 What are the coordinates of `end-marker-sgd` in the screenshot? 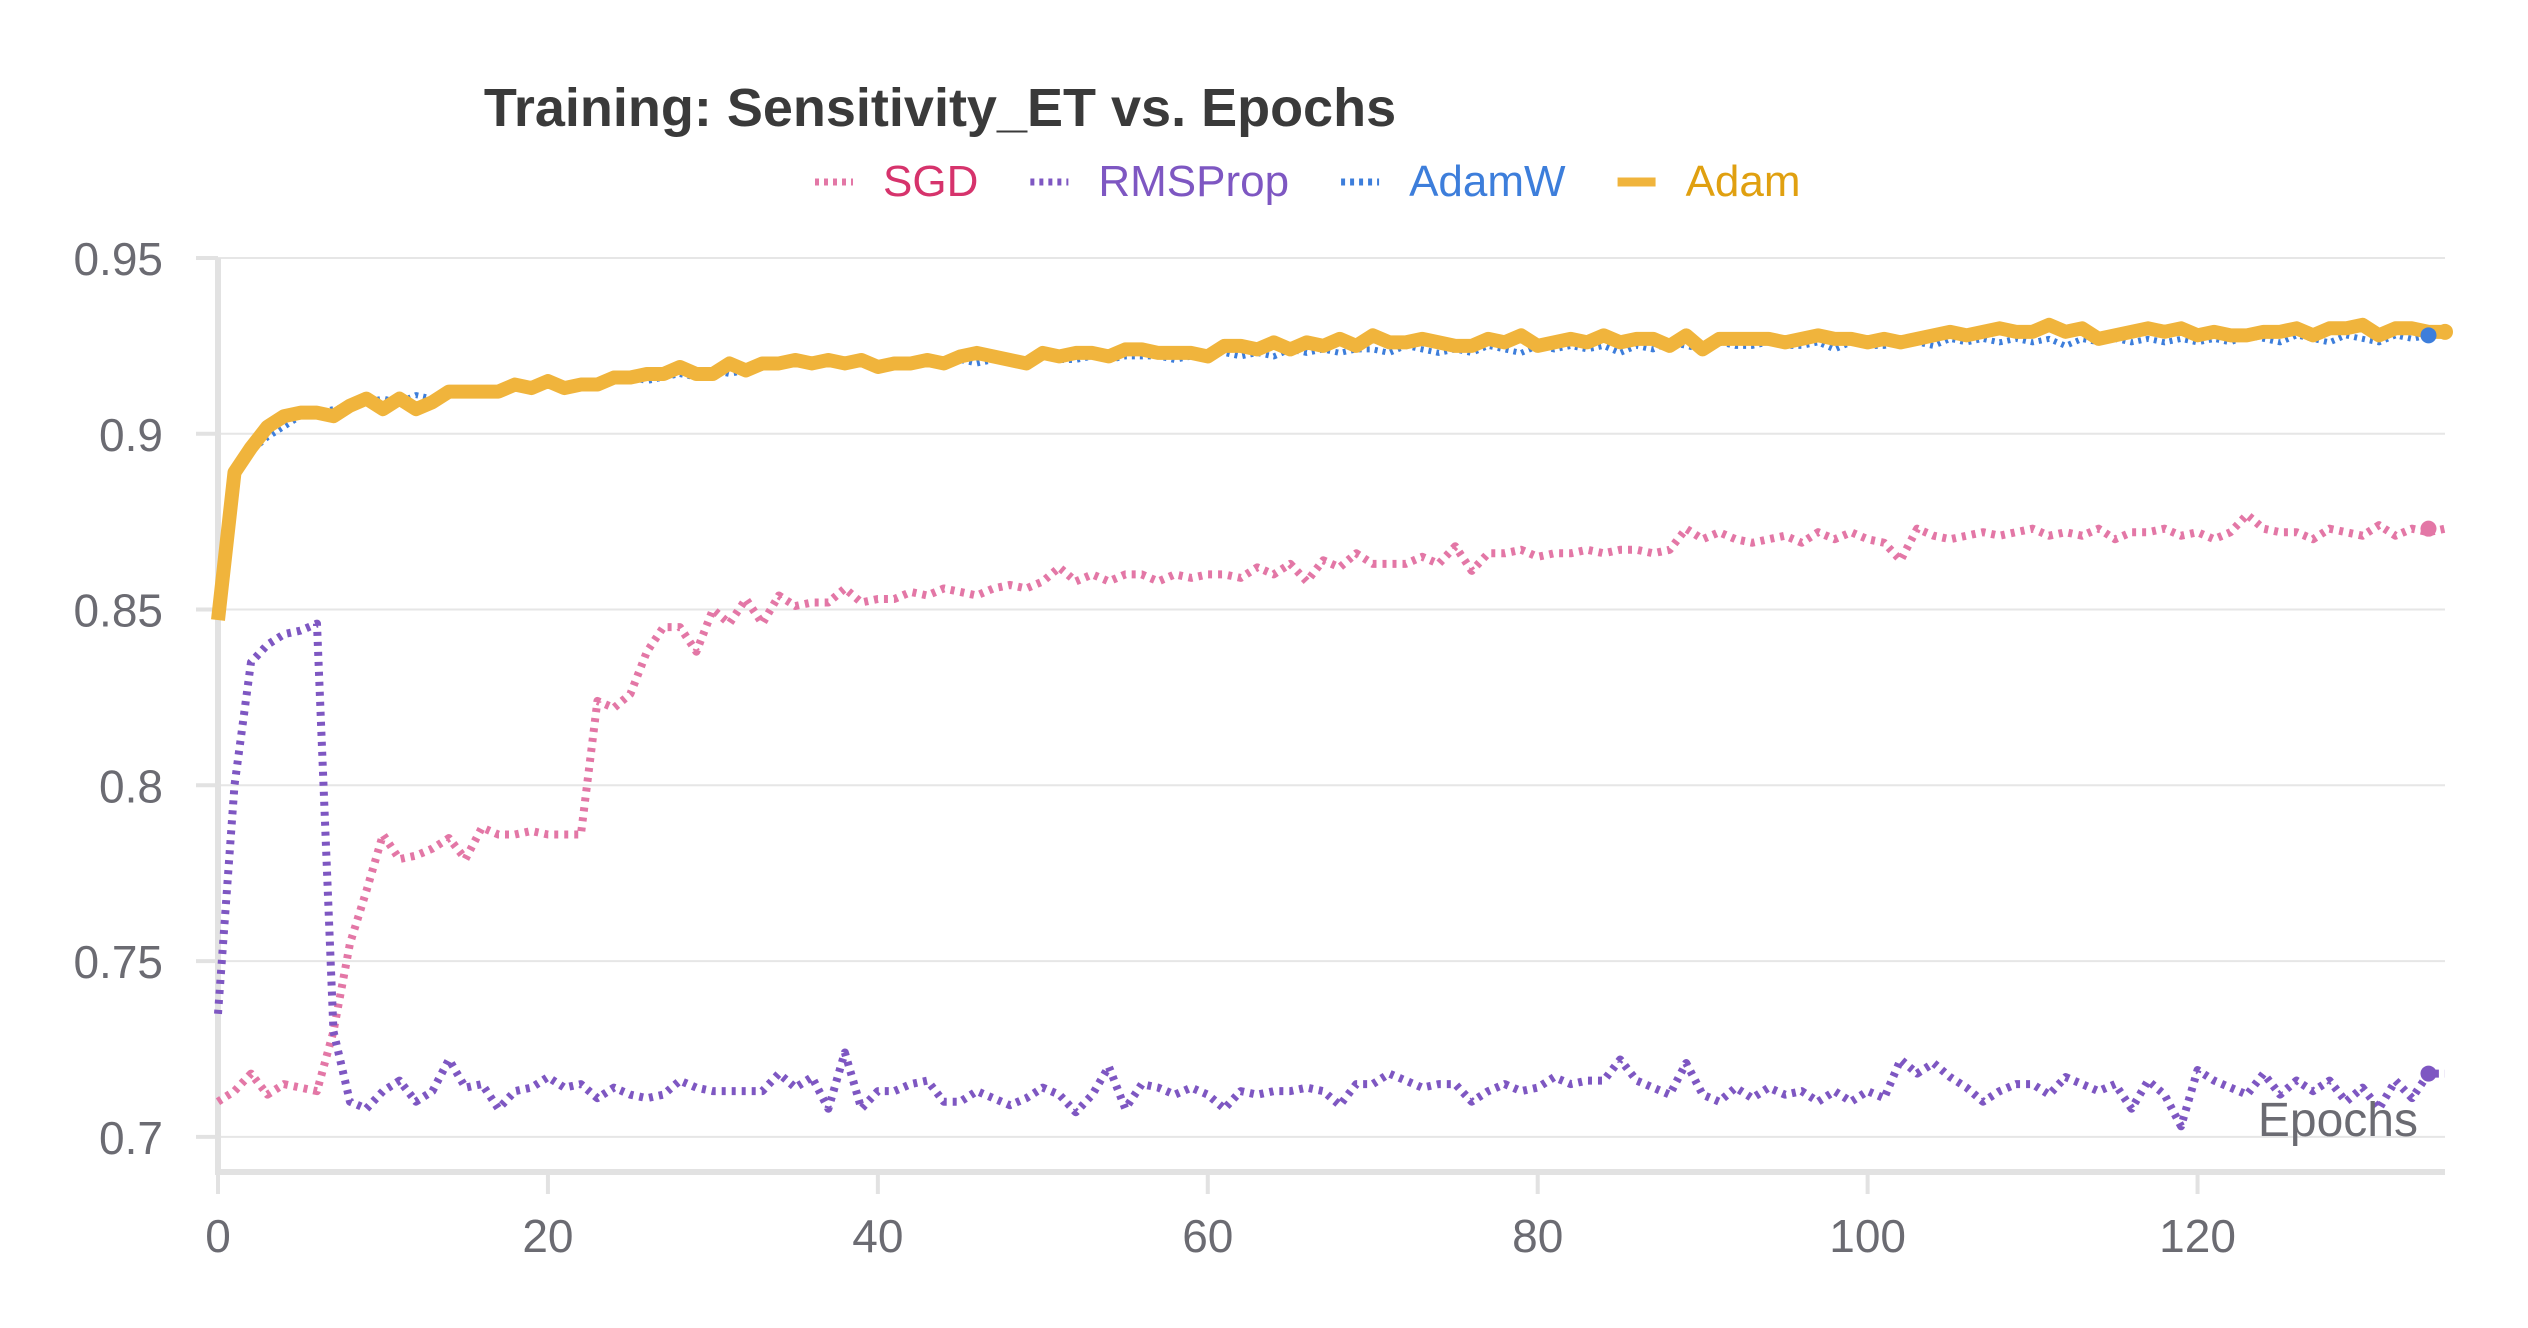 It's located at (2428, 528).